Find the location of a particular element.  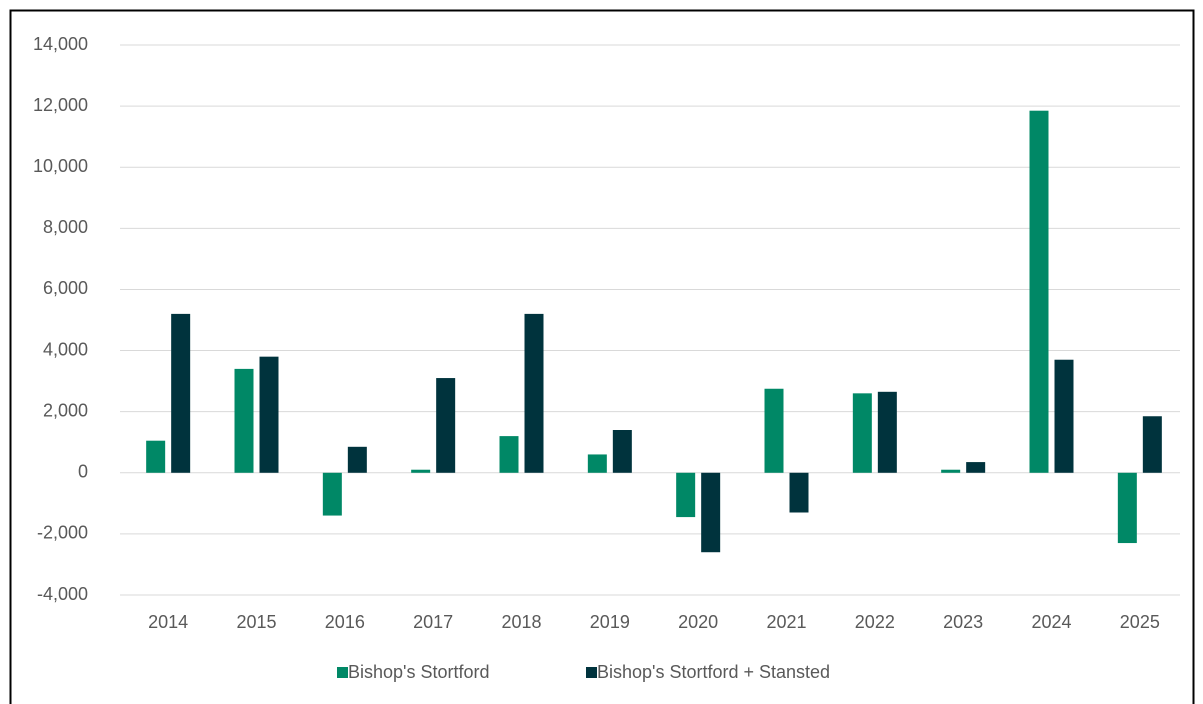

x-tick-label: 2021 is located at coordinates (786, 622).